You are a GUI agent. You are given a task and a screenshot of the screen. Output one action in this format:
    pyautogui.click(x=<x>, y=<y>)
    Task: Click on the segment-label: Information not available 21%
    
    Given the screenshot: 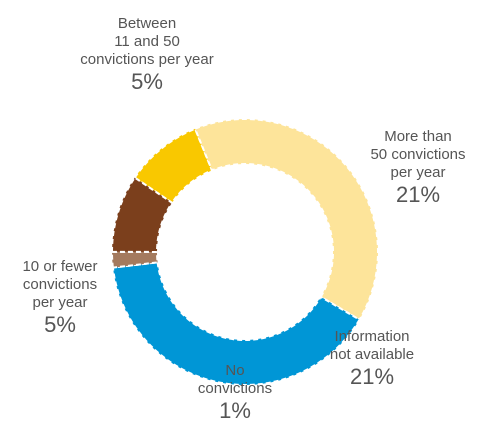 What is the action you would take?
    pyautogui.click(x=372, y=359)
    